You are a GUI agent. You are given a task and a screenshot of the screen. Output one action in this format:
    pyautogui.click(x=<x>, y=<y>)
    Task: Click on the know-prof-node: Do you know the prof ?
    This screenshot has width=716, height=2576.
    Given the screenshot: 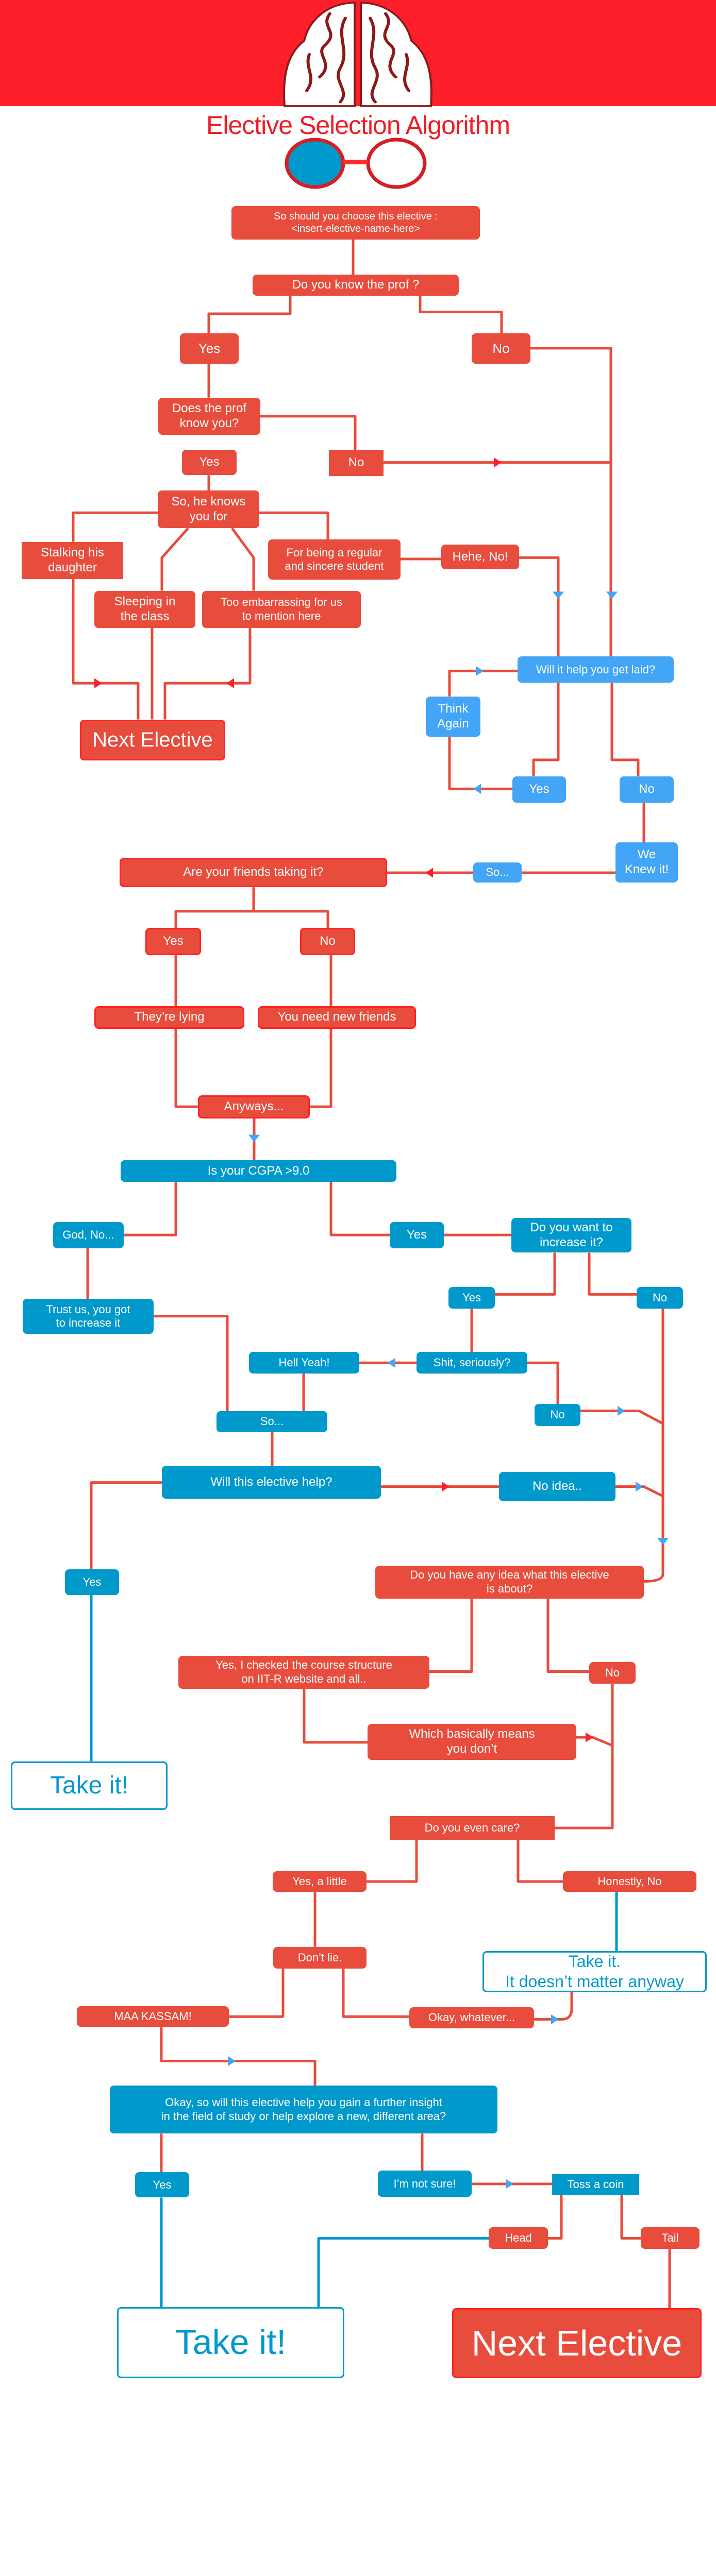 What is the action you would take?
    pyautogui.click(x=356, y=286)
    